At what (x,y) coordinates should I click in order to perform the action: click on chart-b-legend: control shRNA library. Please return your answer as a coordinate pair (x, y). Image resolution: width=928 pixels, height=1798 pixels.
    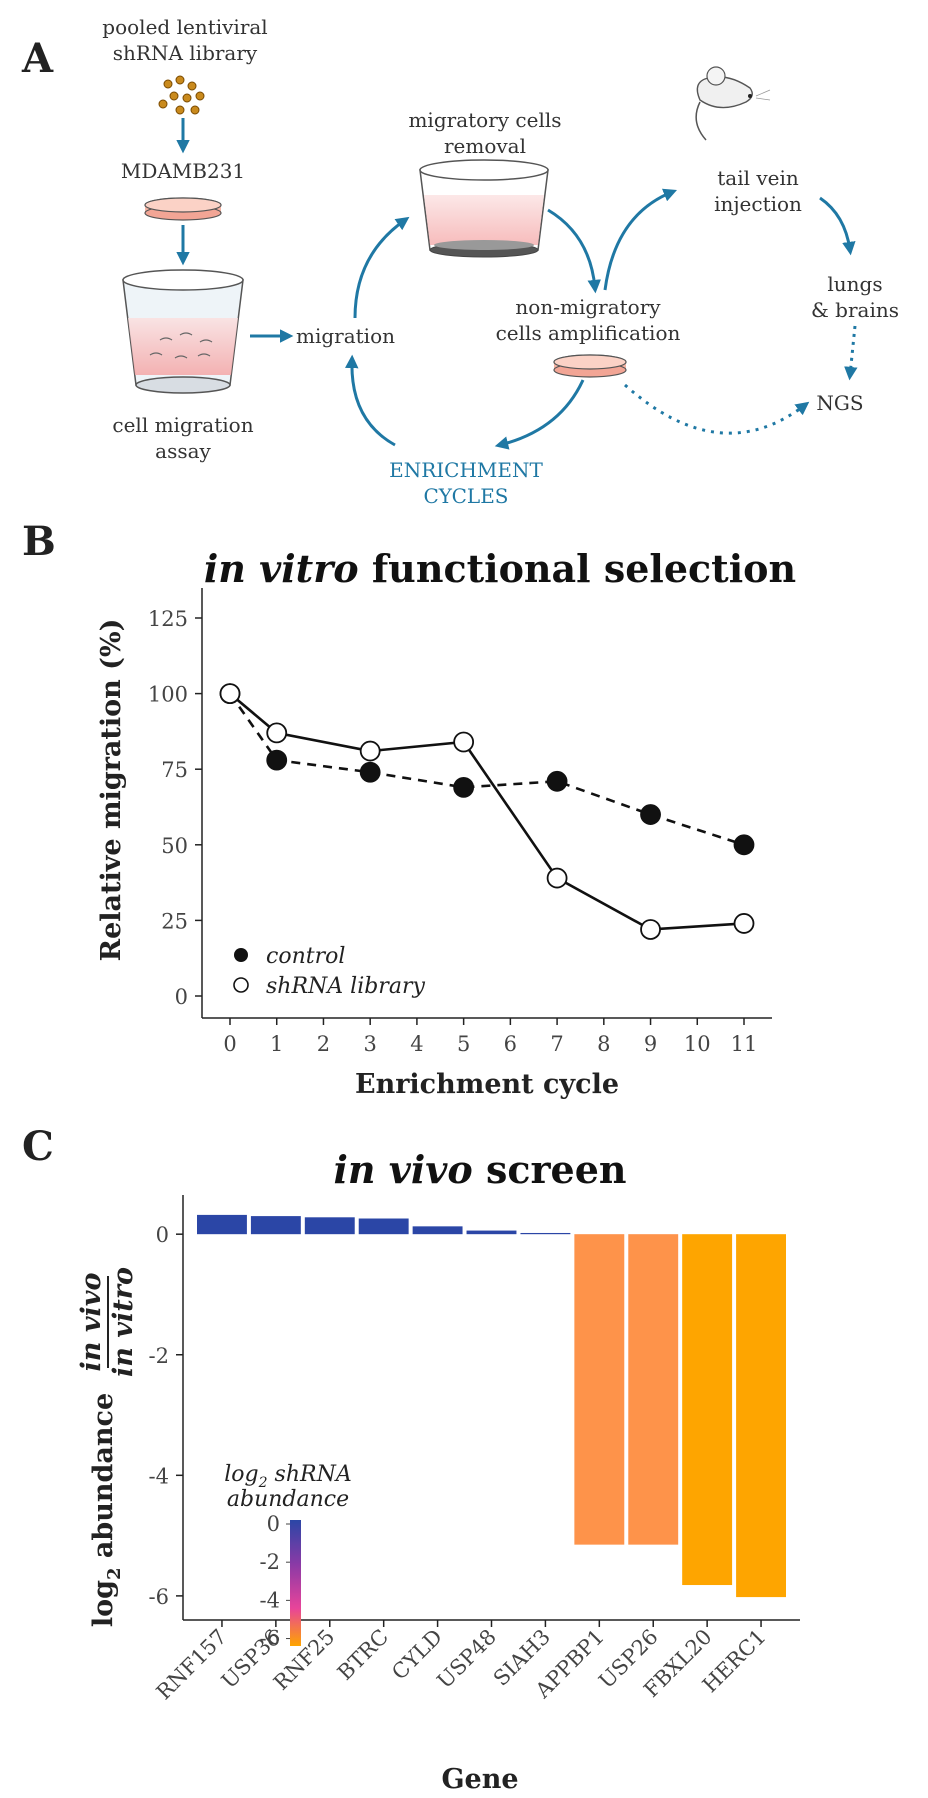
    Looking at the image, I should click on (329, 971).